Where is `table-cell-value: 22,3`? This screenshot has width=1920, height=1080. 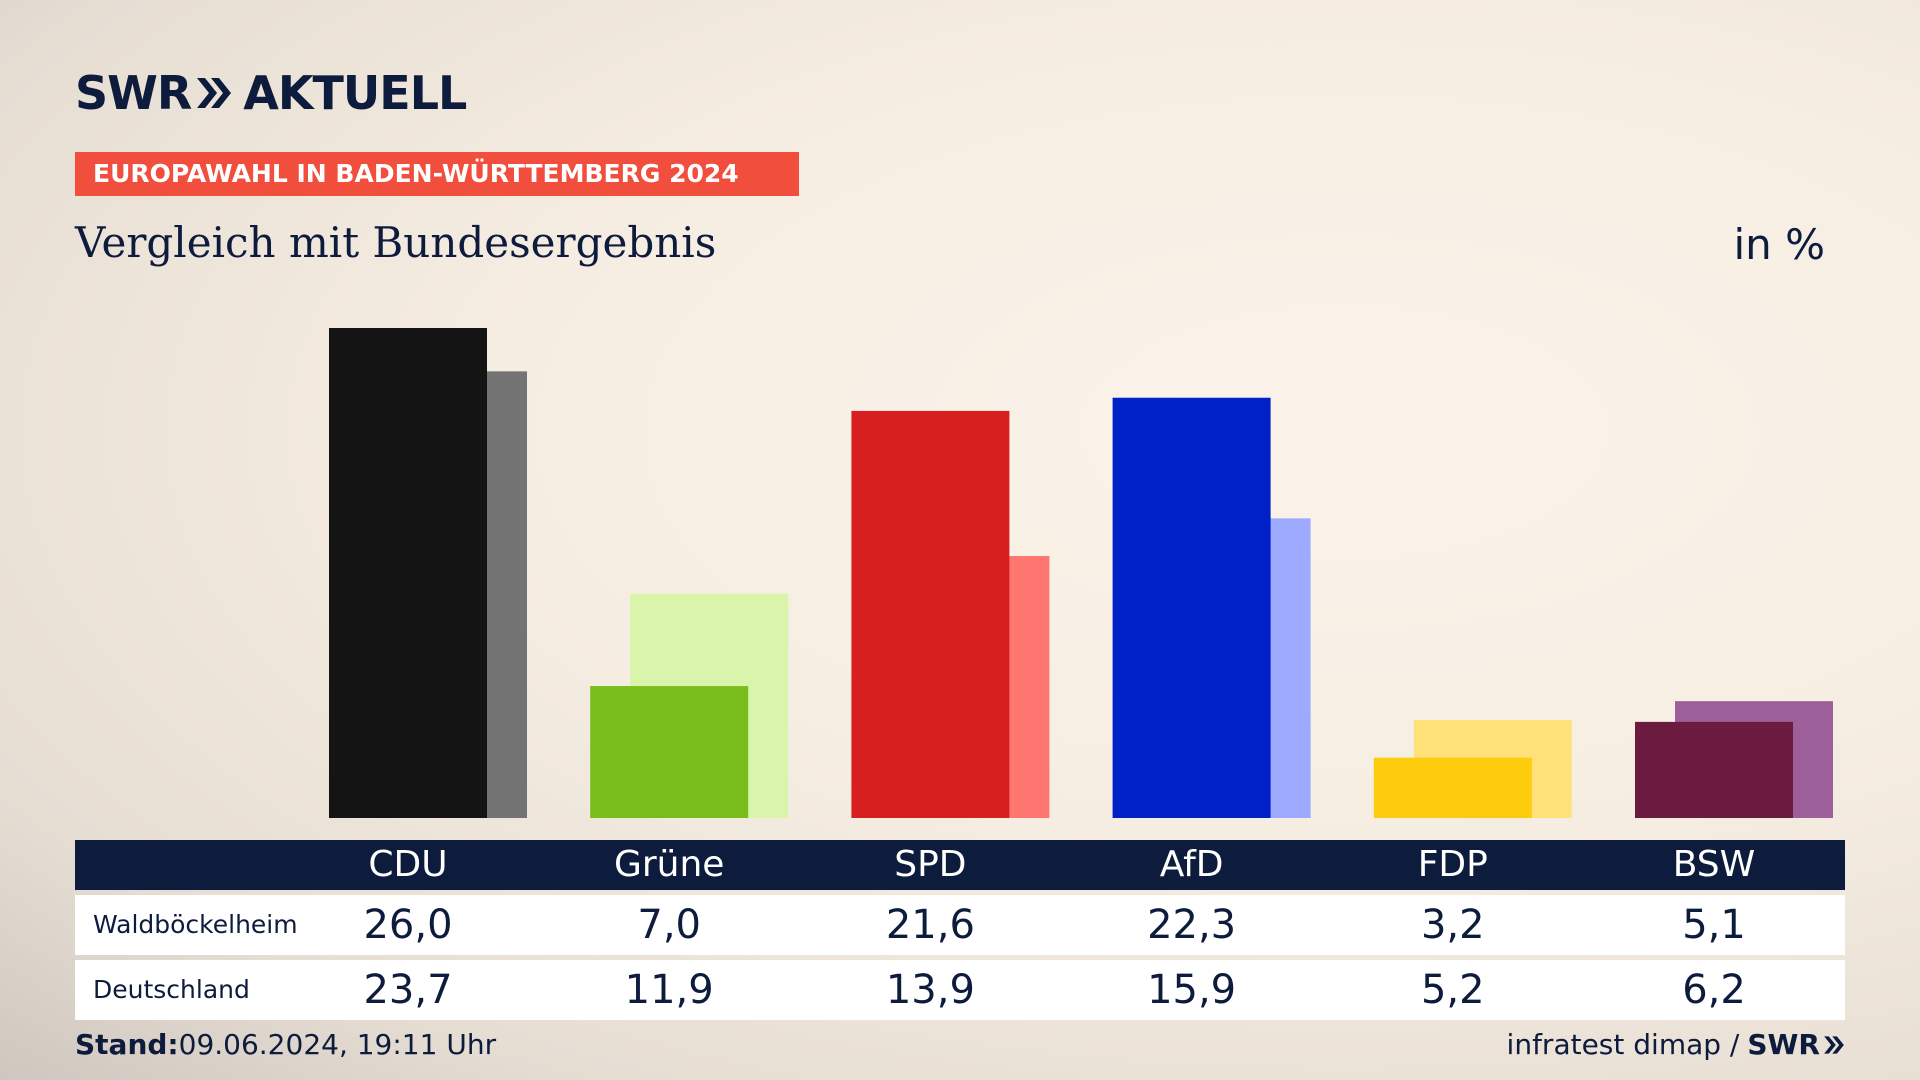 table-cell-value: 22,3 is located at coordinates (1192, 925).